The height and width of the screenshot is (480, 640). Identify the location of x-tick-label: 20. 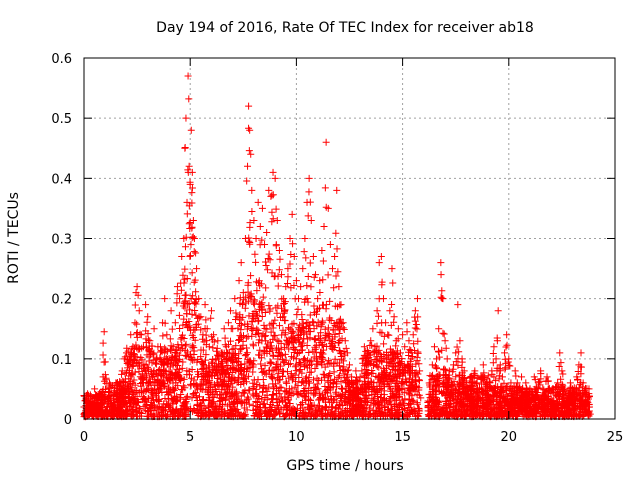
(509, 437).